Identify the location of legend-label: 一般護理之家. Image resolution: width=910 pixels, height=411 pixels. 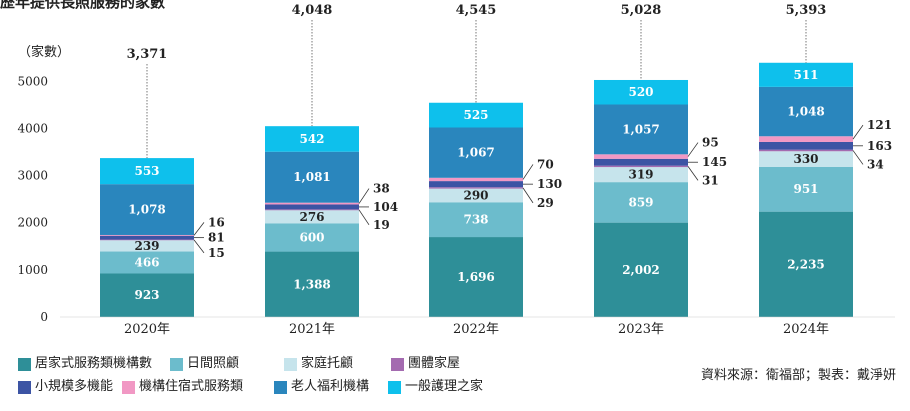
(444, 386).